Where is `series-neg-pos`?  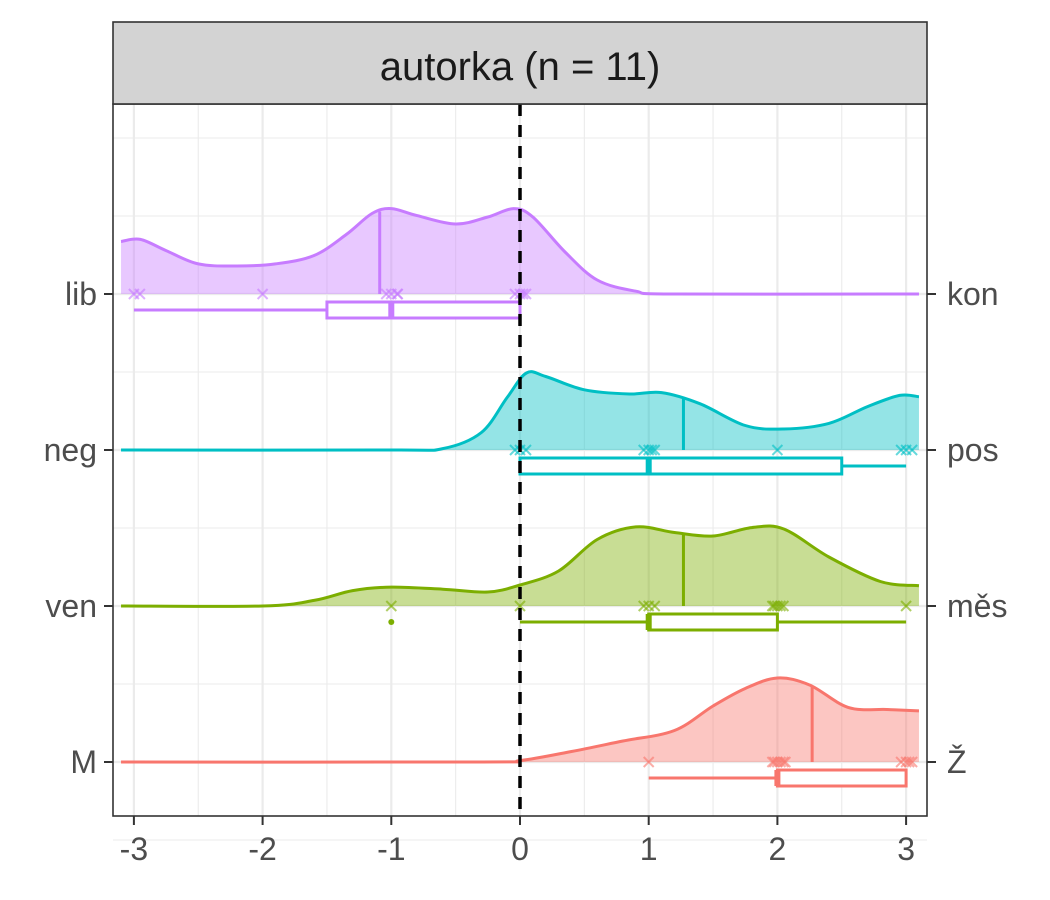 series-neg-pos is located at coordinates (520, 423).